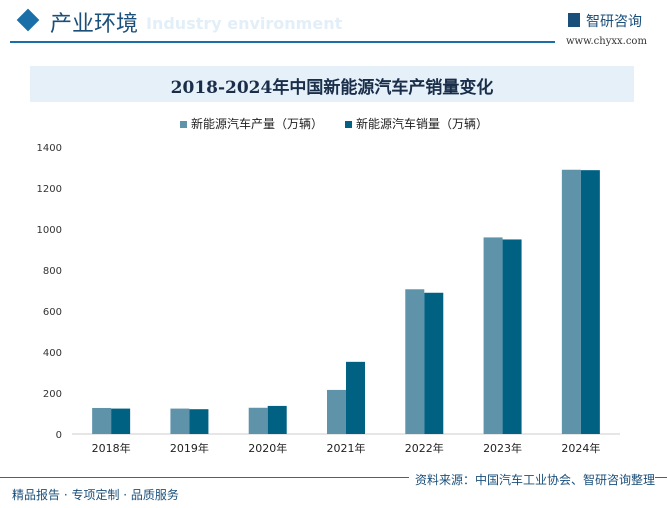 The height and width of the screenshot is (508, 667). I want to click on legend: 新能源汽车产量（万辆） 新能源汽车销量（万辆）, so click(334, 123).